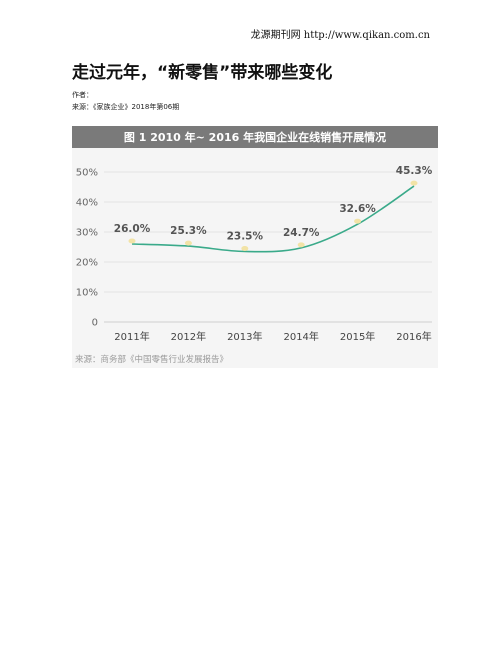 This screenshot has height=649, width=502. Describe the element at coordinates (301, 233) in the screenshot. I see `data-label: 24.7%` at that location.